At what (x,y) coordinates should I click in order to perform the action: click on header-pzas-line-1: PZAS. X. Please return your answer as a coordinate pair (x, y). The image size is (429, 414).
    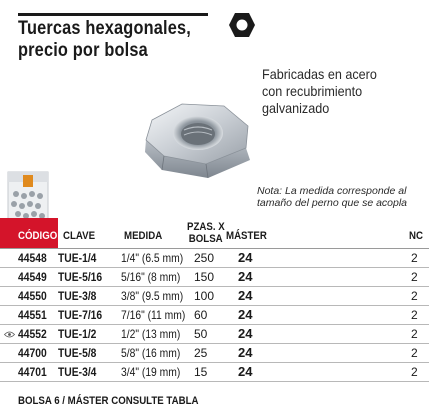
    Looking at the image, I should click on (206, 227).